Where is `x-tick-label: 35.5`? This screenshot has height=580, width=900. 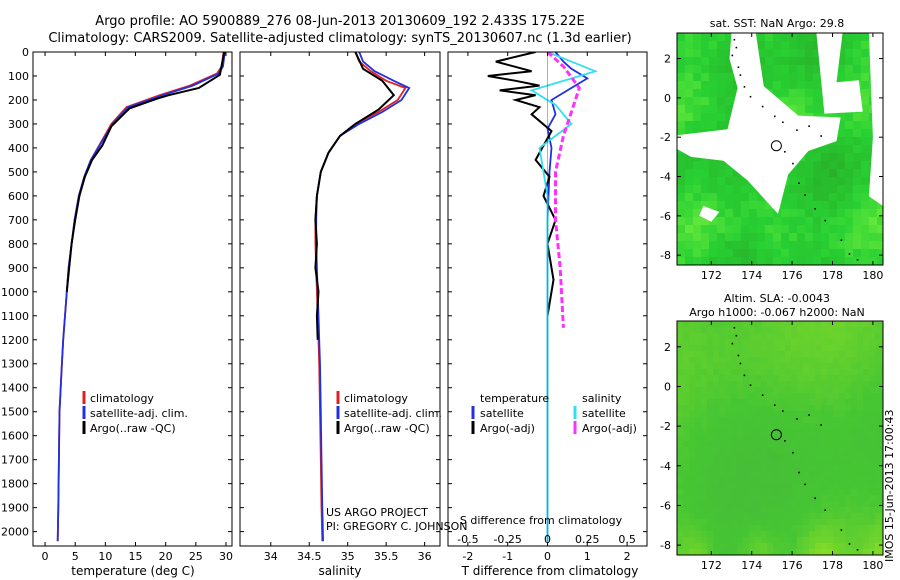
x-tick-label: 35.5 is located at coordinates (386, 556).